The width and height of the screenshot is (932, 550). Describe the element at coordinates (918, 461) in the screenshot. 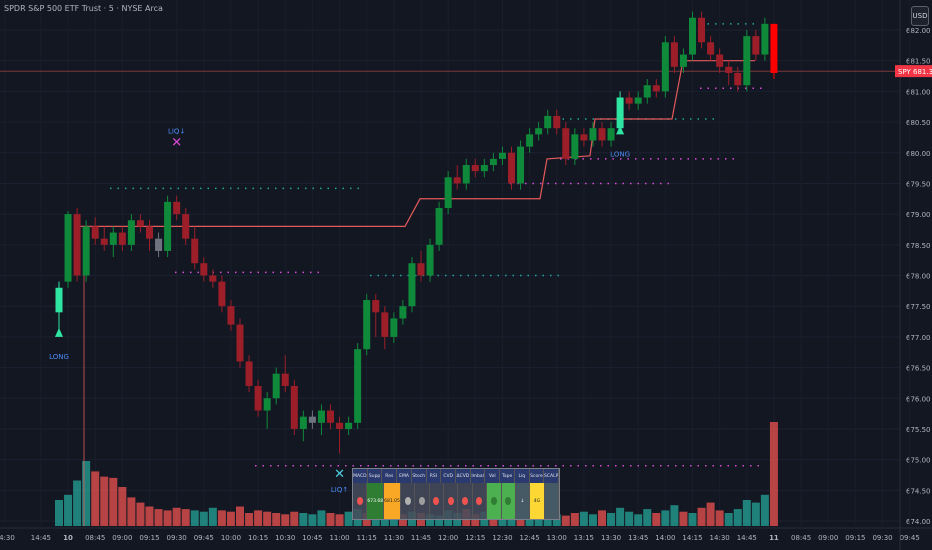

I see `y-tick-label: 675.00` at that location.